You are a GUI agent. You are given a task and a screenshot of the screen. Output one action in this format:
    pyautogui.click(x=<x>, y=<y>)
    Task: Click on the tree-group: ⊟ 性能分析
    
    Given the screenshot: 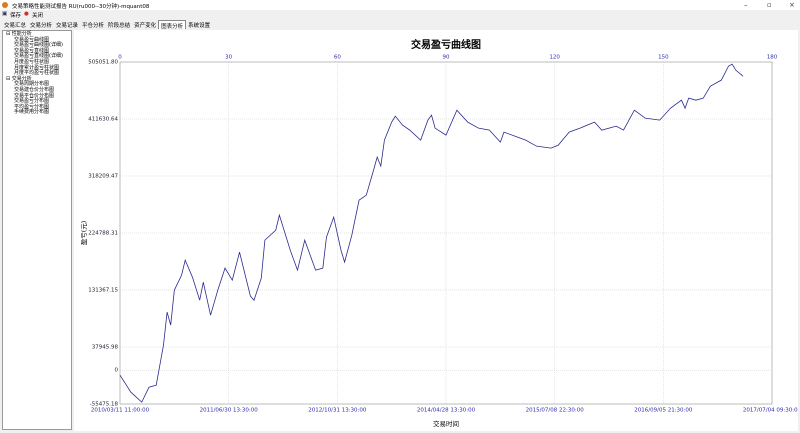 What is the action you would take?
    pyautogui.click(x=19, y=34)
    